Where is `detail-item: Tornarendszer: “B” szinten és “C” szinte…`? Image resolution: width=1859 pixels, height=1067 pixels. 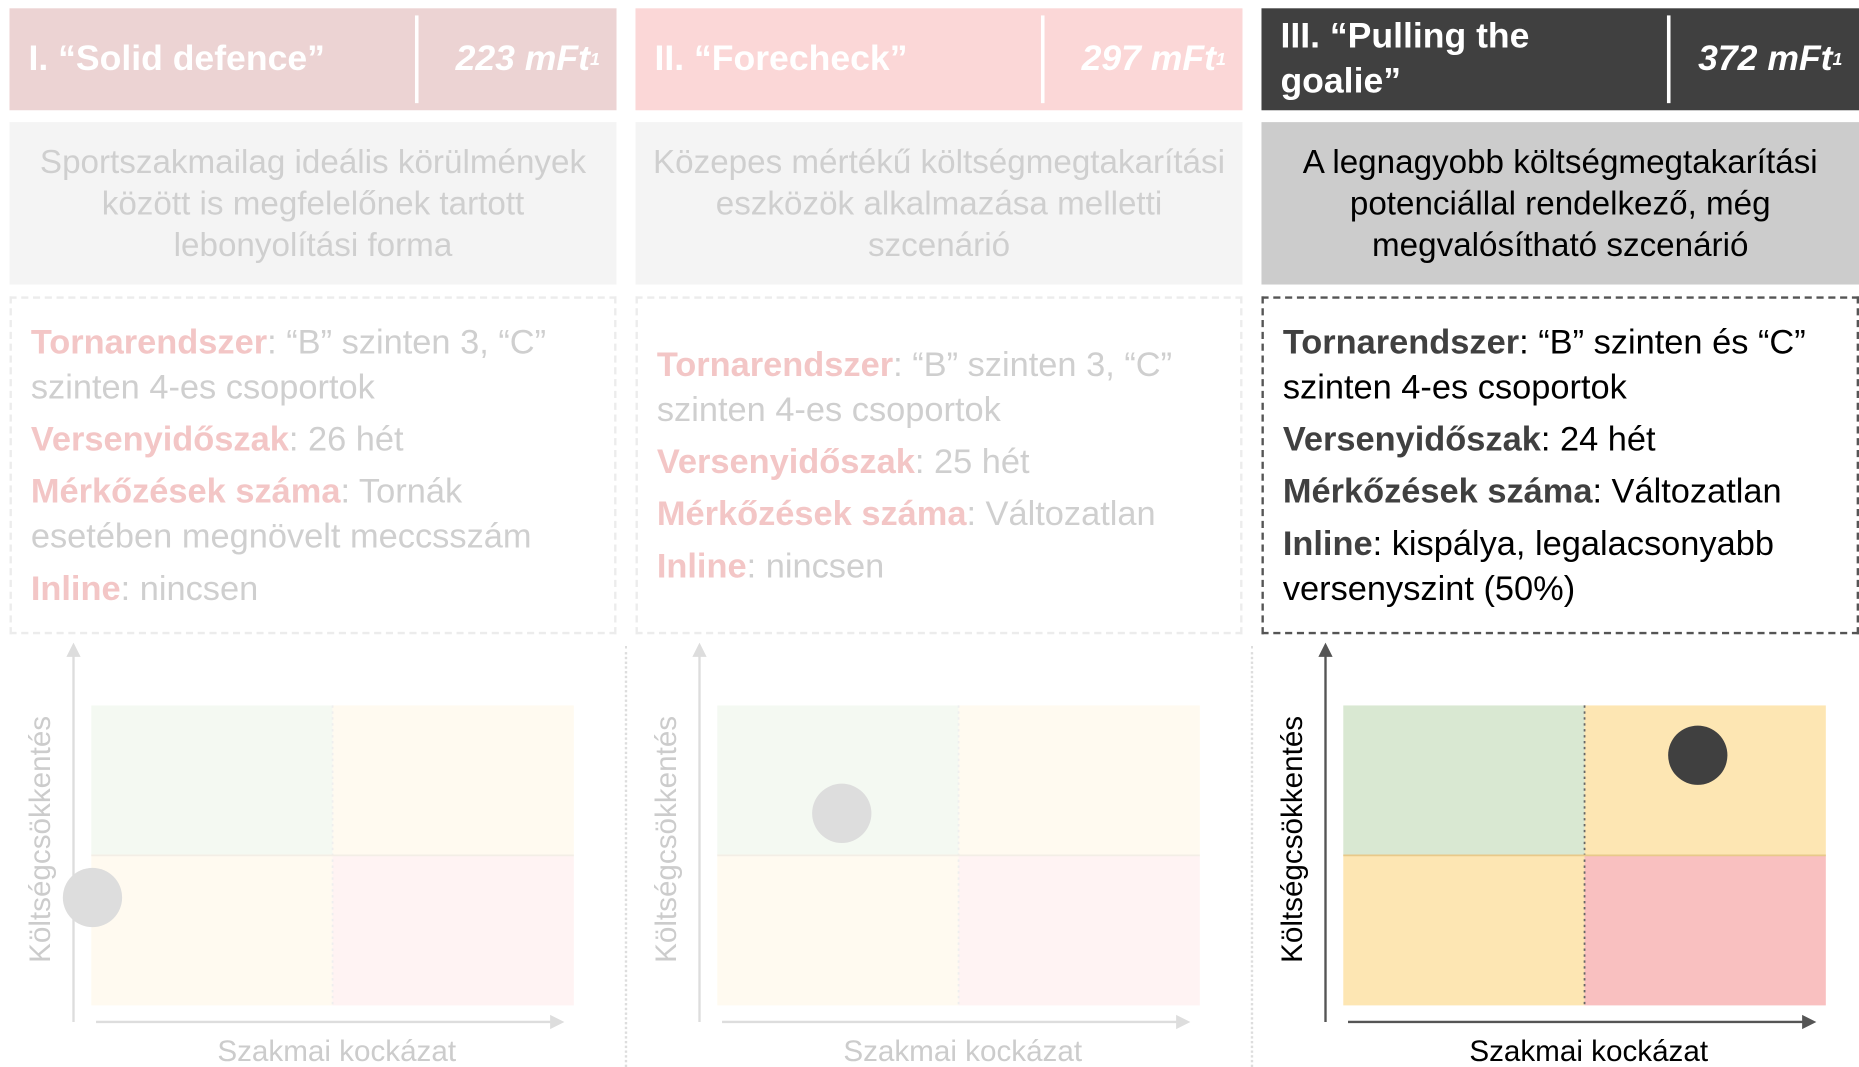 detail-item: Tornarendszer: “B” szinten és “C” szinte… is located at coordinates (1560, 365).